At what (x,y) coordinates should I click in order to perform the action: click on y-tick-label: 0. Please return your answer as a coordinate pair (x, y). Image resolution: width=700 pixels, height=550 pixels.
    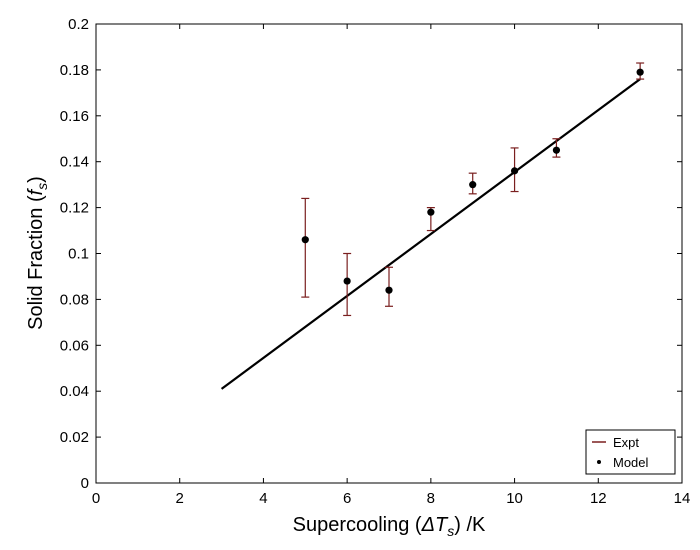
    Looking at the image, I should click on (85, 483).